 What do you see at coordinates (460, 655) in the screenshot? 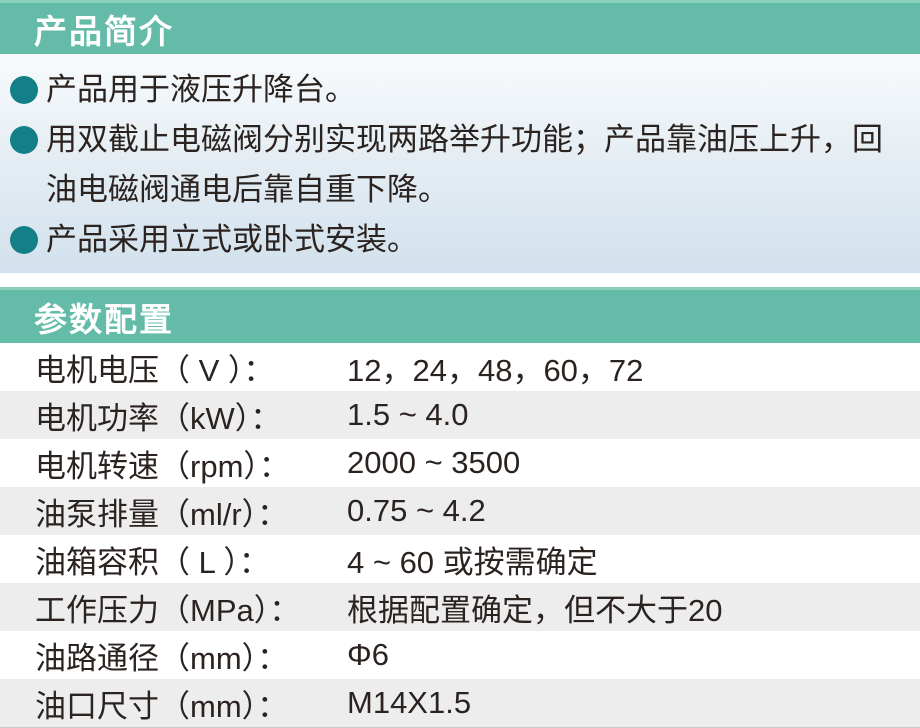
I see `param-row: 油路通径（mm）： Φ6` at bounding box center [460, 655].